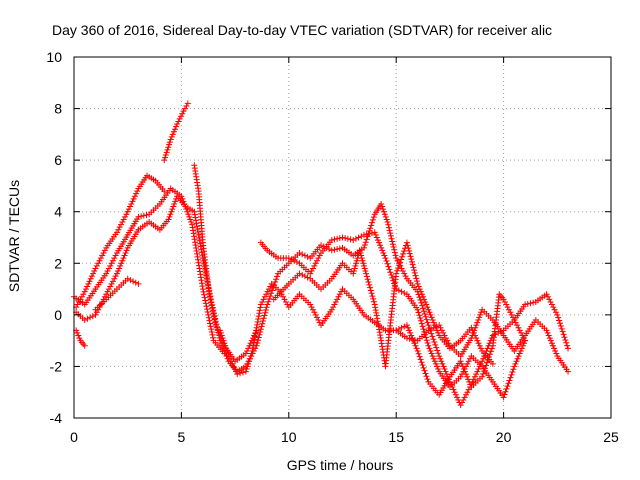  I want to click on y-tick-label: 4, so click(58, 212).